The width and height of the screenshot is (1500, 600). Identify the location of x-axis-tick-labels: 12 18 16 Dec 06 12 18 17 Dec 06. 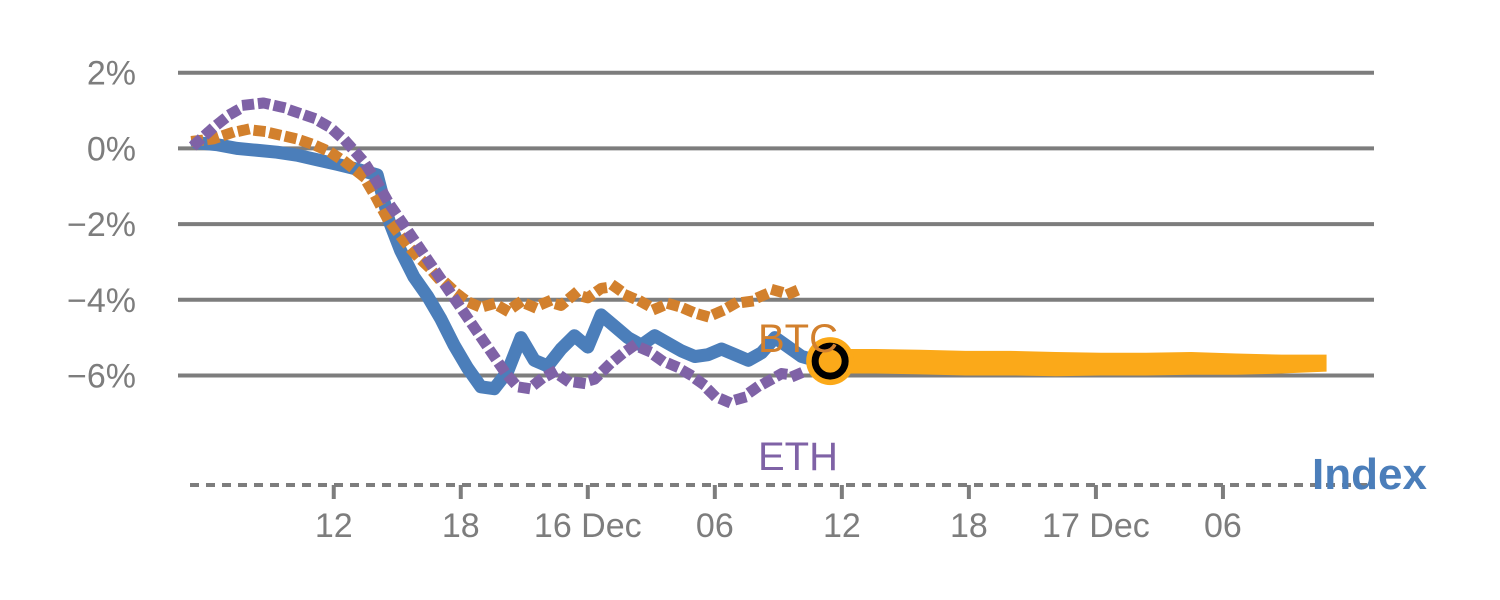
(778, 526).